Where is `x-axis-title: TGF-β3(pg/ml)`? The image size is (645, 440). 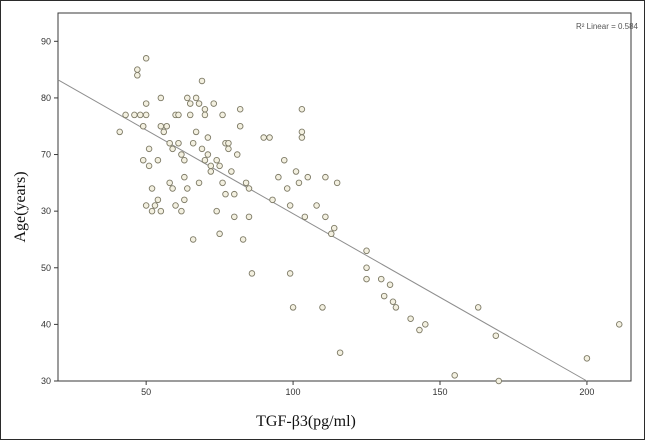 x-axis-title: TGF-β3(pg/ml) is located at coordinates (306, 421).